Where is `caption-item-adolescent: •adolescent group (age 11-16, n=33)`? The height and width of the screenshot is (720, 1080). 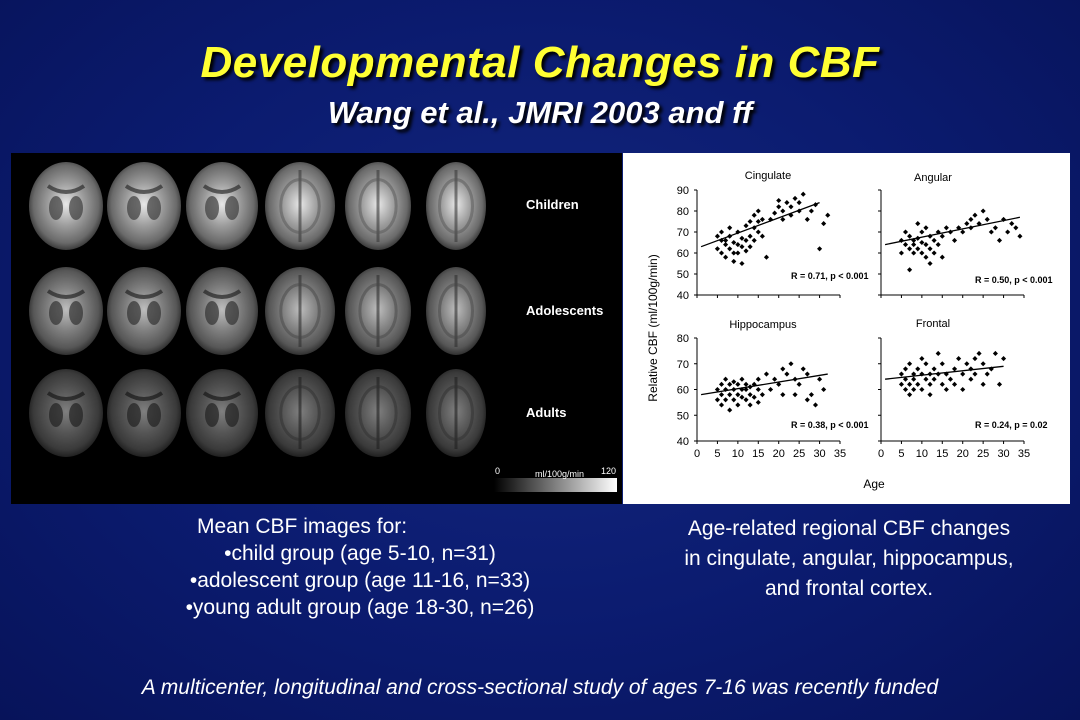 caption-item-adolescent: •adolescent group (age 11-16, n=33) is located at coordinates (360, 580).